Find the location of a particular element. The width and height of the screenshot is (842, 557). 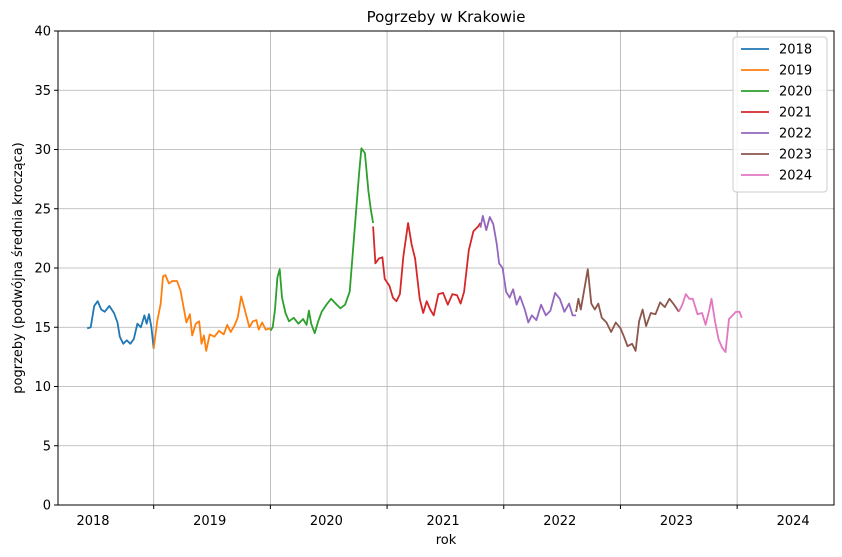

x-tick-label: 2022 is located at coordinates (559, 521).